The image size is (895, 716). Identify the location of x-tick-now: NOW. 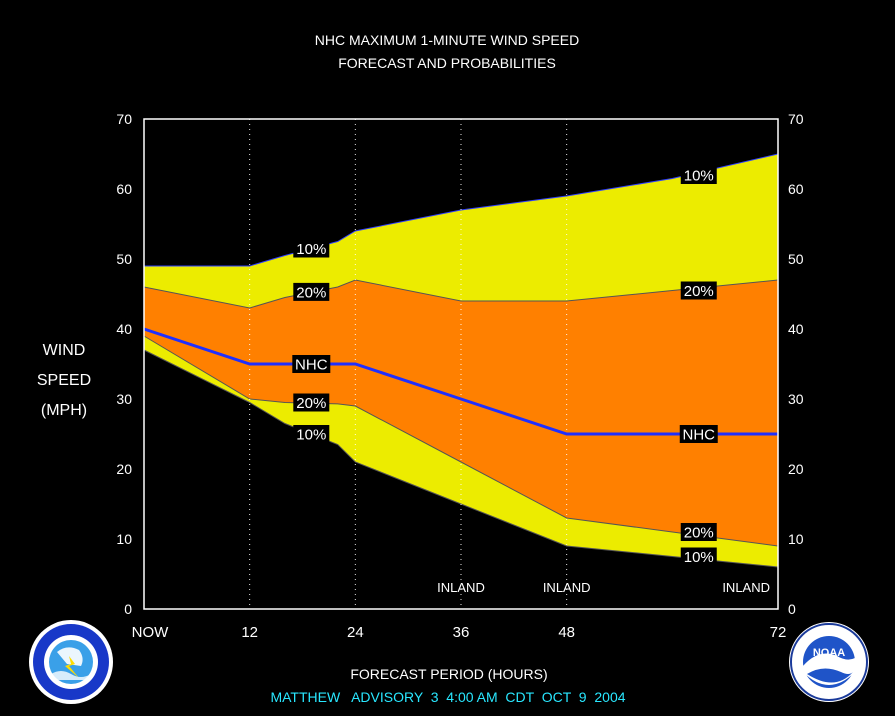
(151, 632).